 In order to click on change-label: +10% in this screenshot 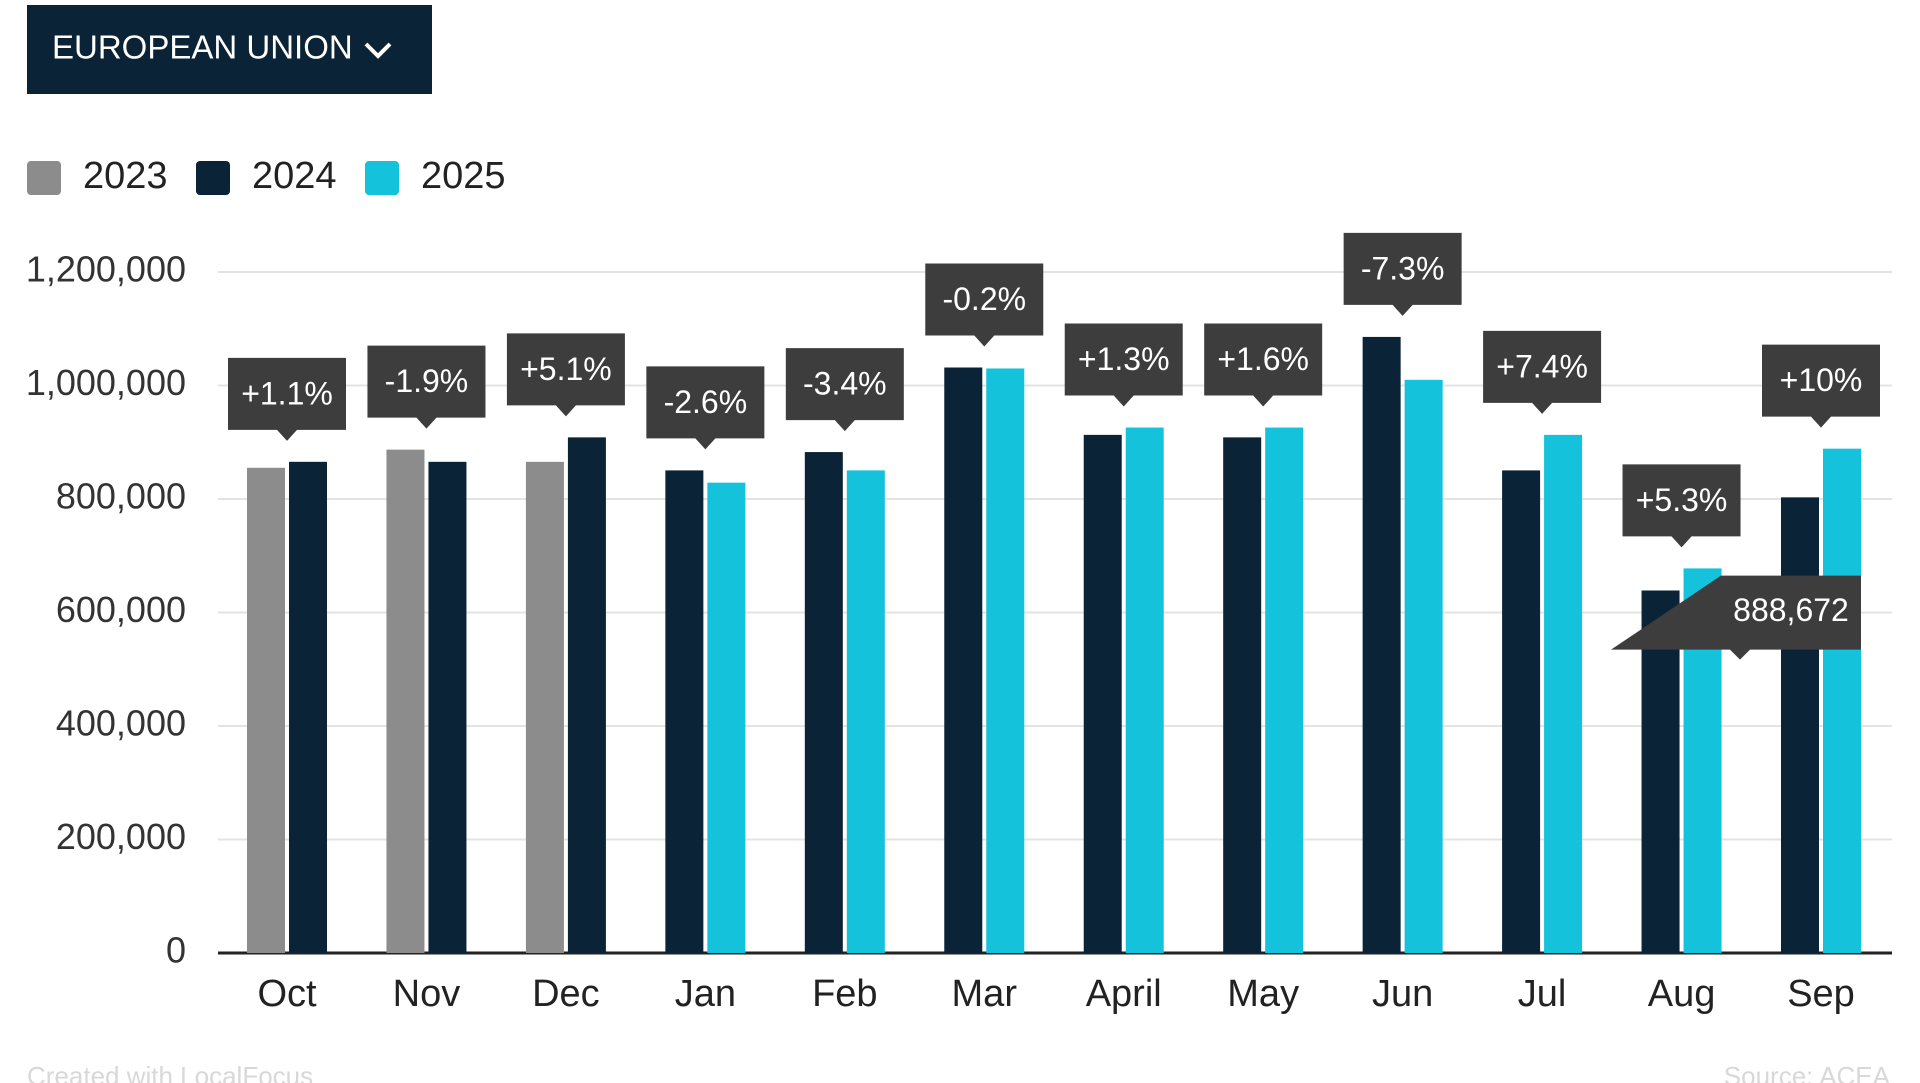, I will do `click(1821, 380)`.